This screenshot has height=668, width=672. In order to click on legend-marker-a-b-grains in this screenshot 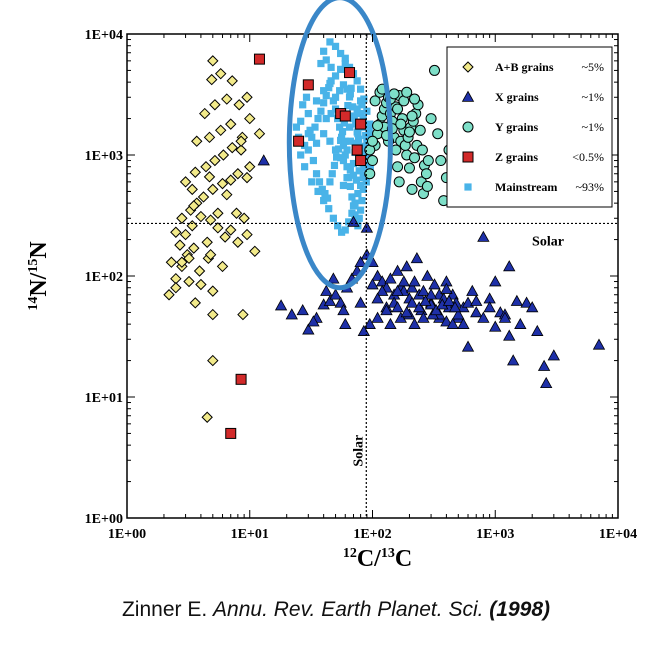, I will do `click(468, 67)`.